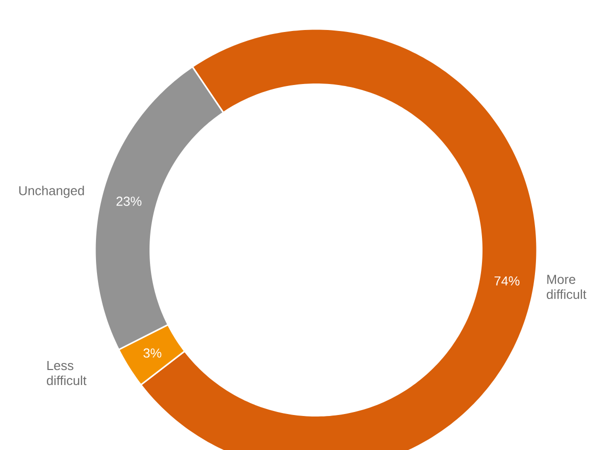  Describe the element at coordinates (129, 201) in the screenshot. I see `data-label: 23%` at that location.